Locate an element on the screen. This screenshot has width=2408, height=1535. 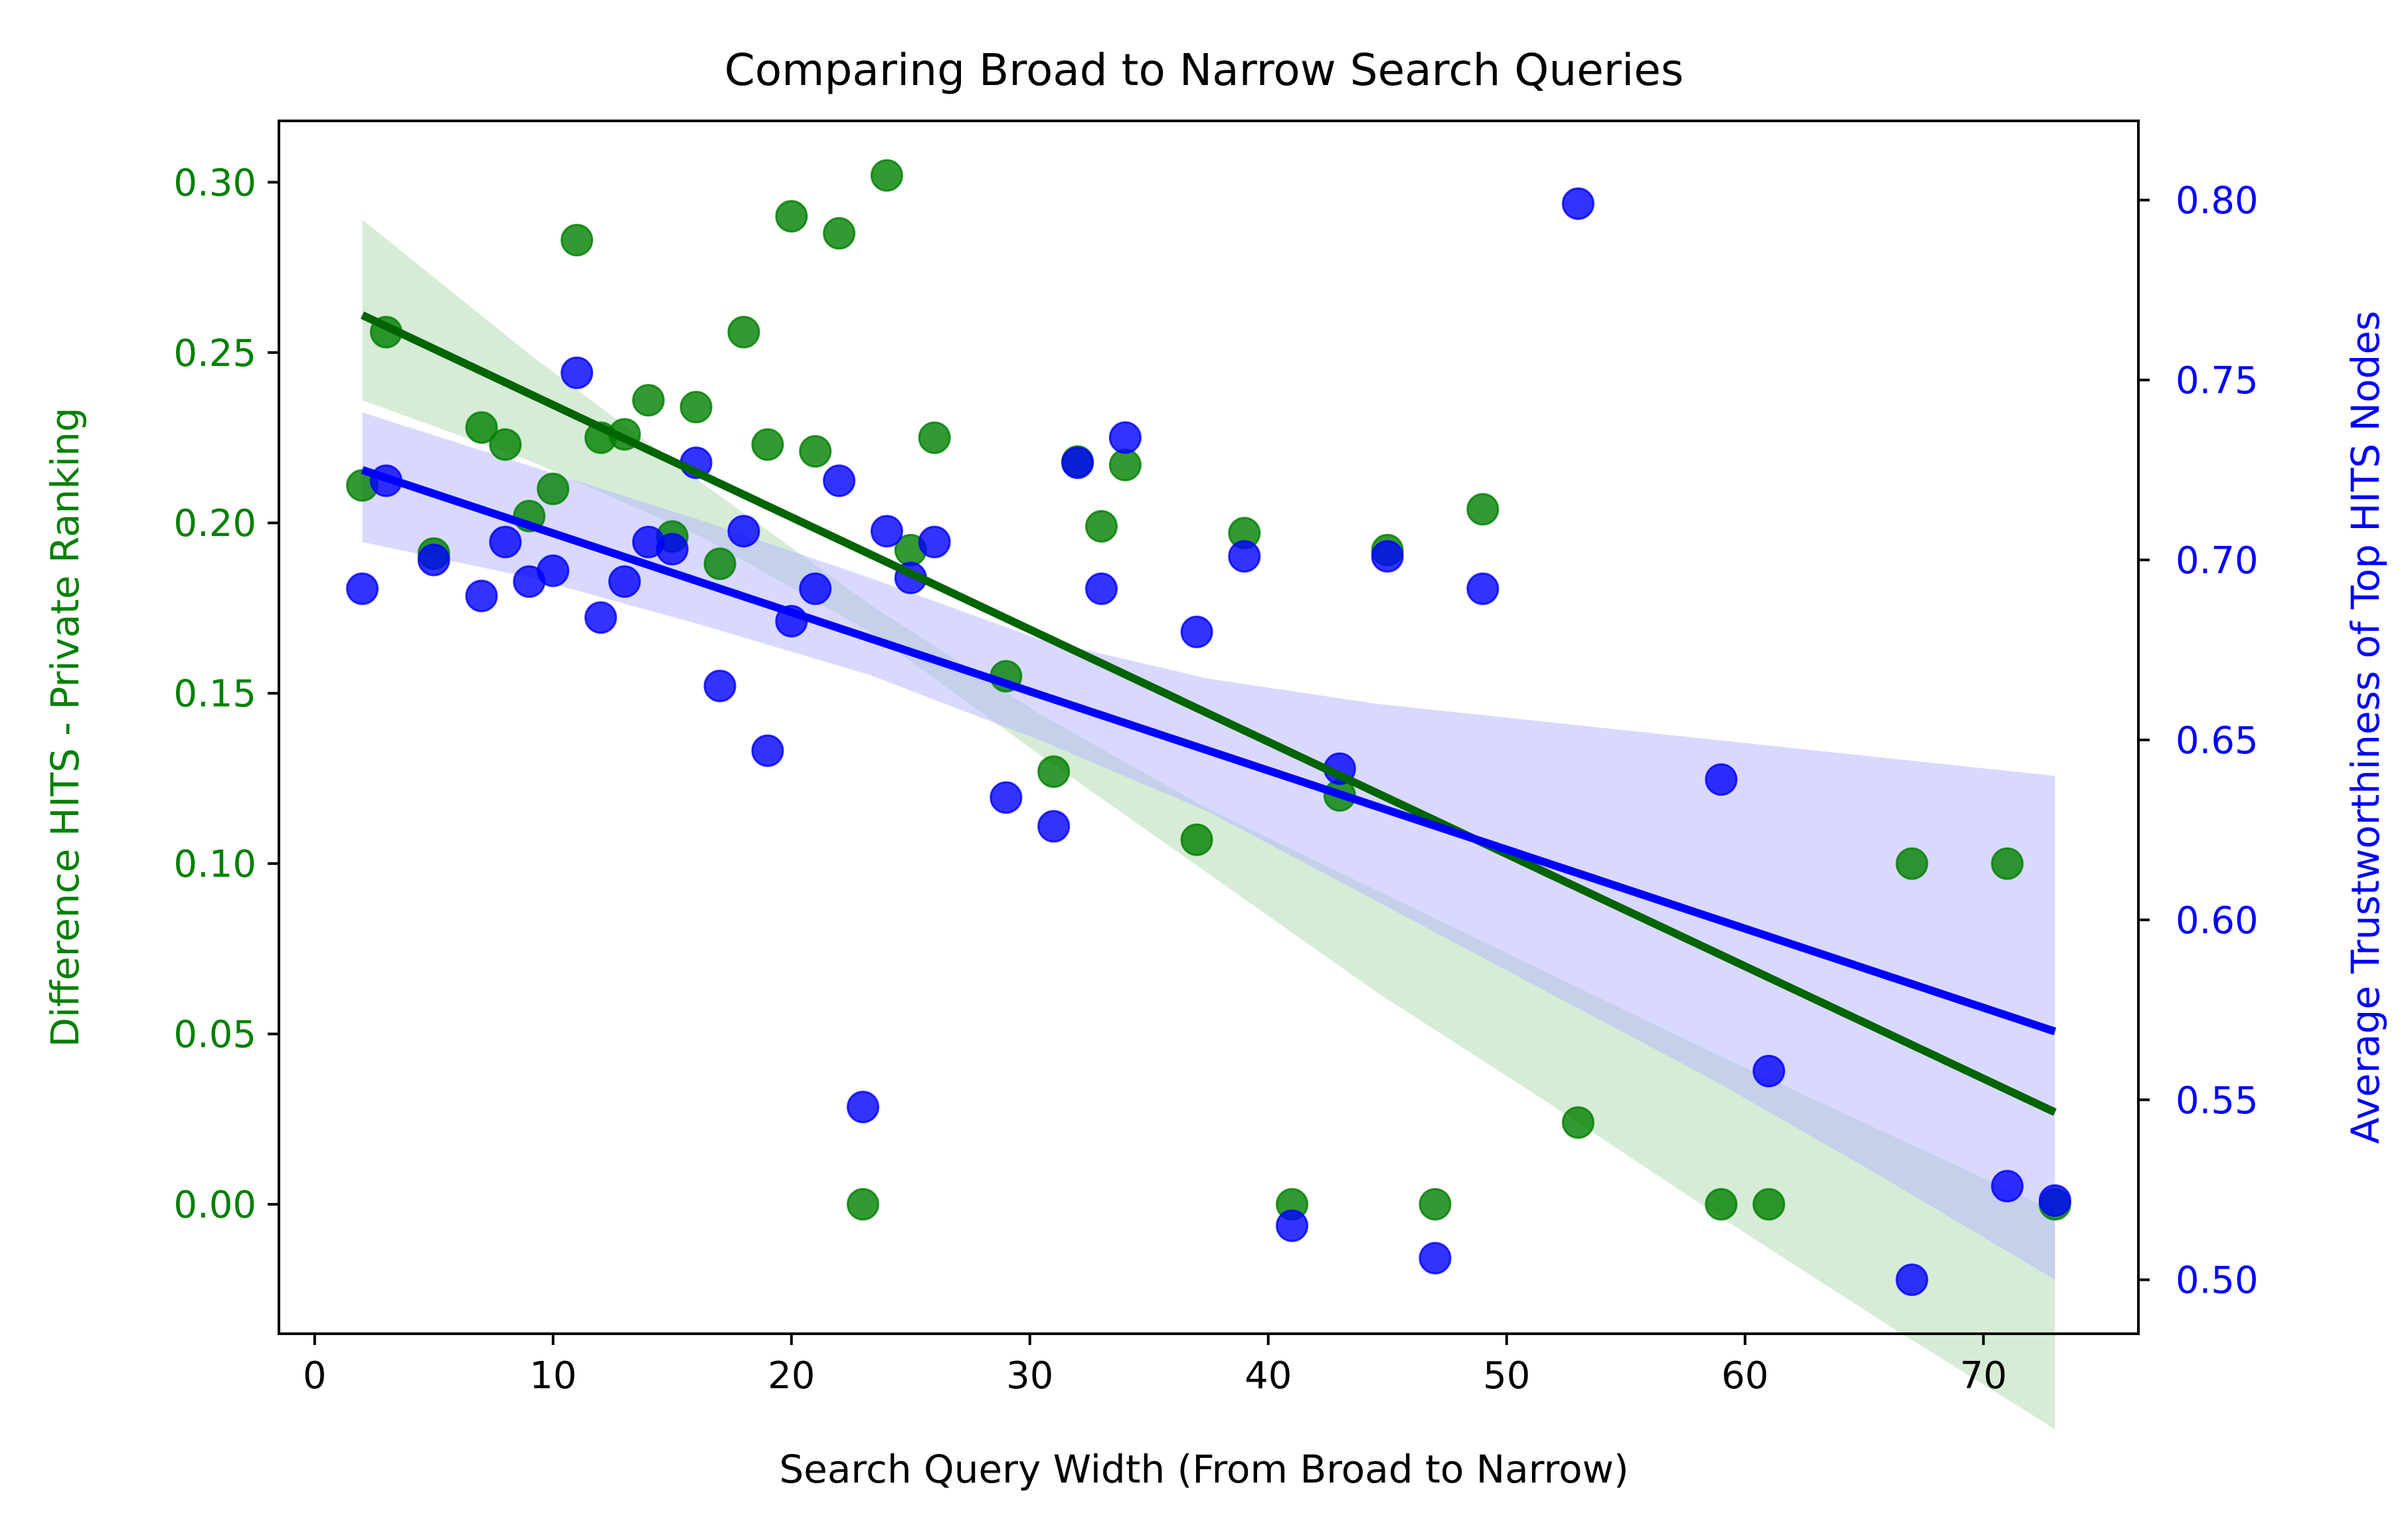
right-y-tick-label: 0.55 is located at coordinates (2217, 1101).